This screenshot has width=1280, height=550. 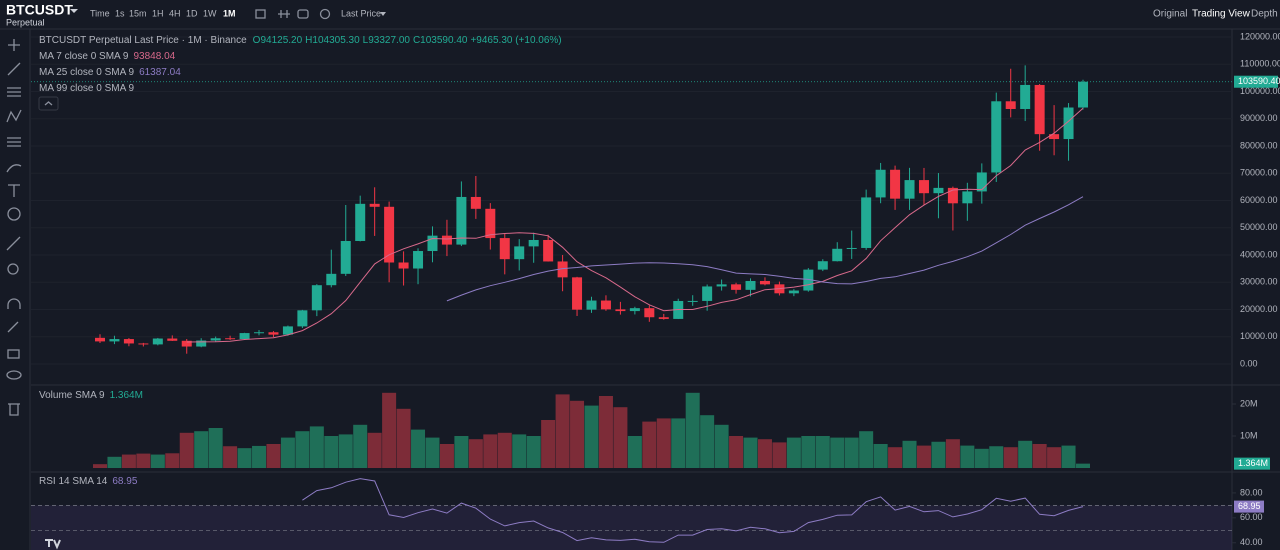 What do you see at coordinates (158, 13) in the screenshot?
I see `timeframe: 1H` at bounding box center [158, 13].